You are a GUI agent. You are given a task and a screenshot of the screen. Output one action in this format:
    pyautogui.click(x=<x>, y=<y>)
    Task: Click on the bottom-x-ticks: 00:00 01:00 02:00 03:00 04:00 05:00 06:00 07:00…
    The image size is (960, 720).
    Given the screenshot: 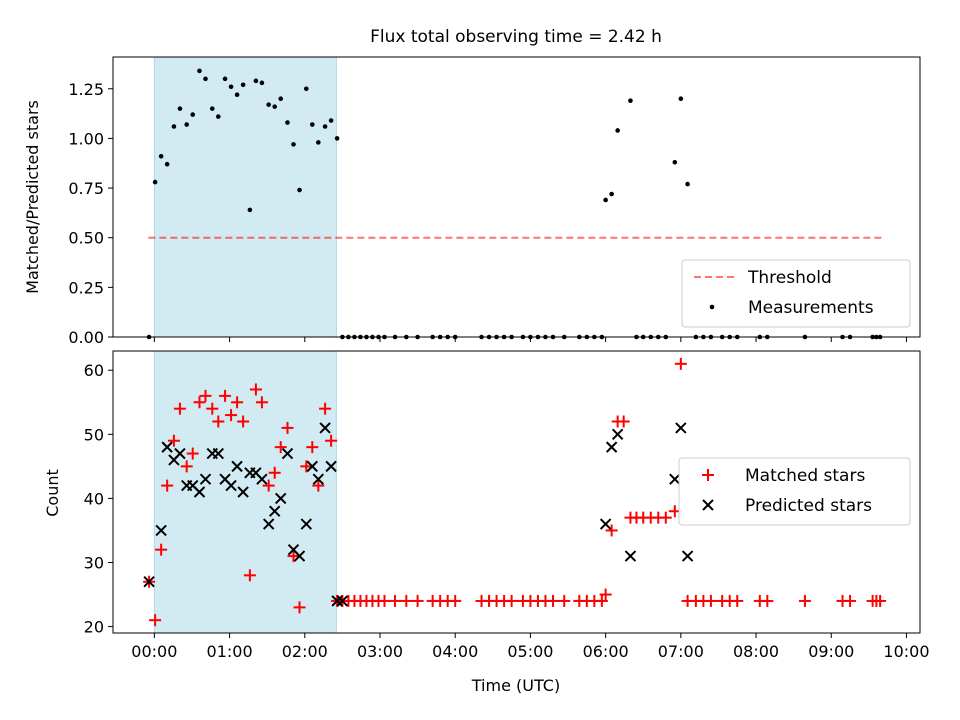 What is the action you would take?
    pyautogui.click(x=530, y=647)
    